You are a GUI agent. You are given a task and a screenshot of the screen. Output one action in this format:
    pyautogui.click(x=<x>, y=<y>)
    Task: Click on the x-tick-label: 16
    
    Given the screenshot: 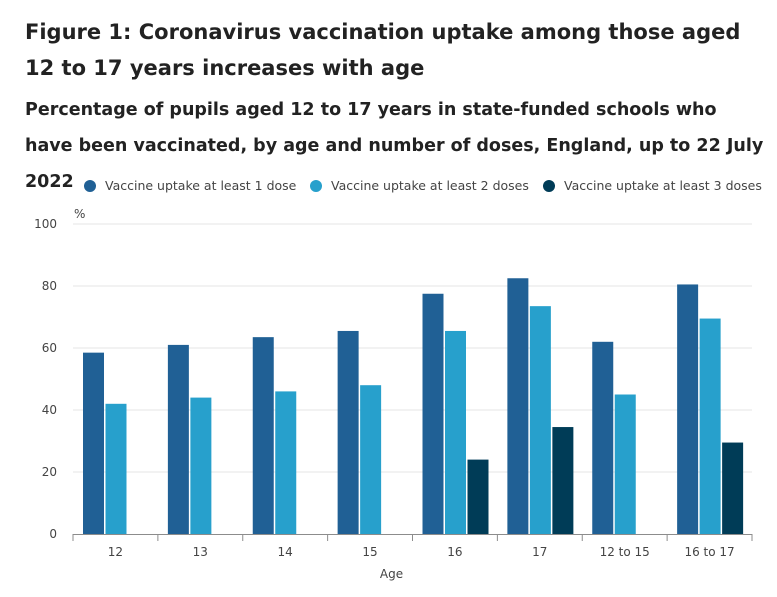 What is the action you would take?
    pyautogui.click(x=454, y=552)
    